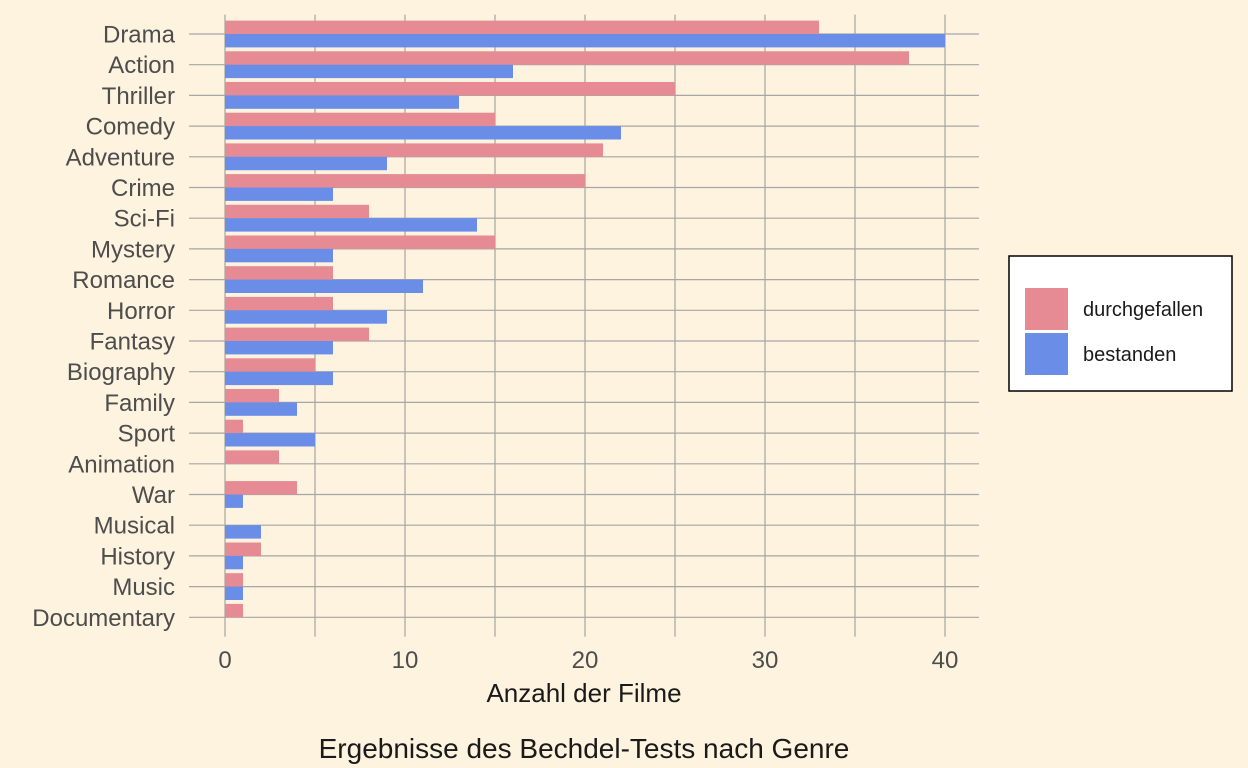 This screenshot has width=1248, height=768. Describe the element at coordinates (1129, 355) in the screenshot. I see `legend-label-bestanden: bestanden` at that location.